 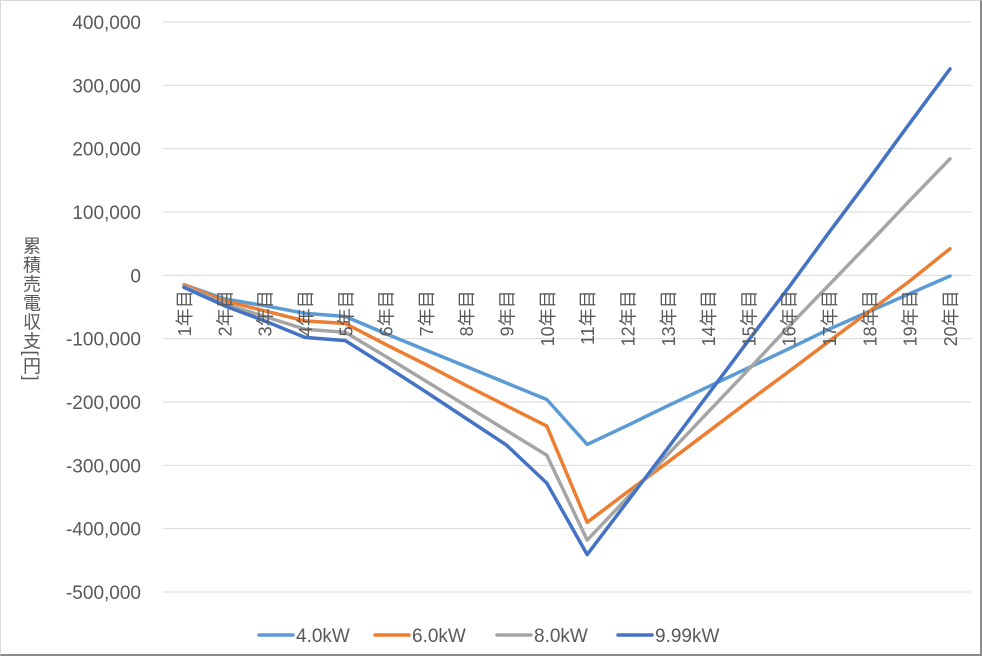 What do you see at coordinates (306, 313) in the screenshot?
I see `x-tick-label: 4年目` at bounding box center [306, 313].